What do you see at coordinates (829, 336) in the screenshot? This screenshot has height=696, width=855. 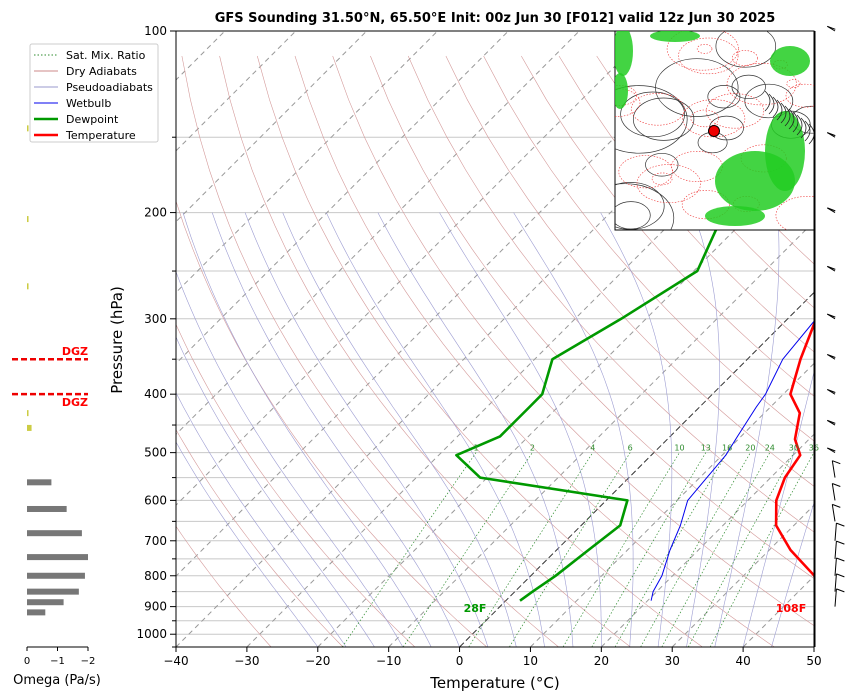 I see `wind-barbs` at bounding box center [829, 336].